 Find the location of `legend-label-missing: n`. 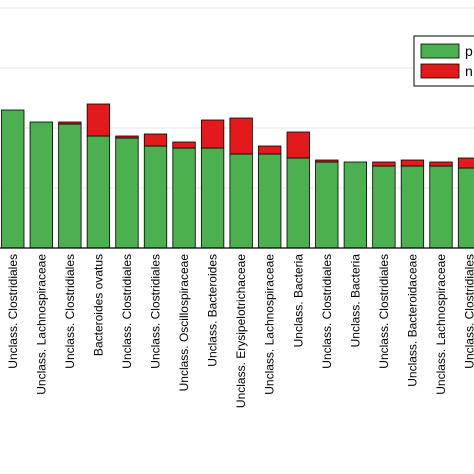

legend-label-missing: n is located at coordinates (469, 71).